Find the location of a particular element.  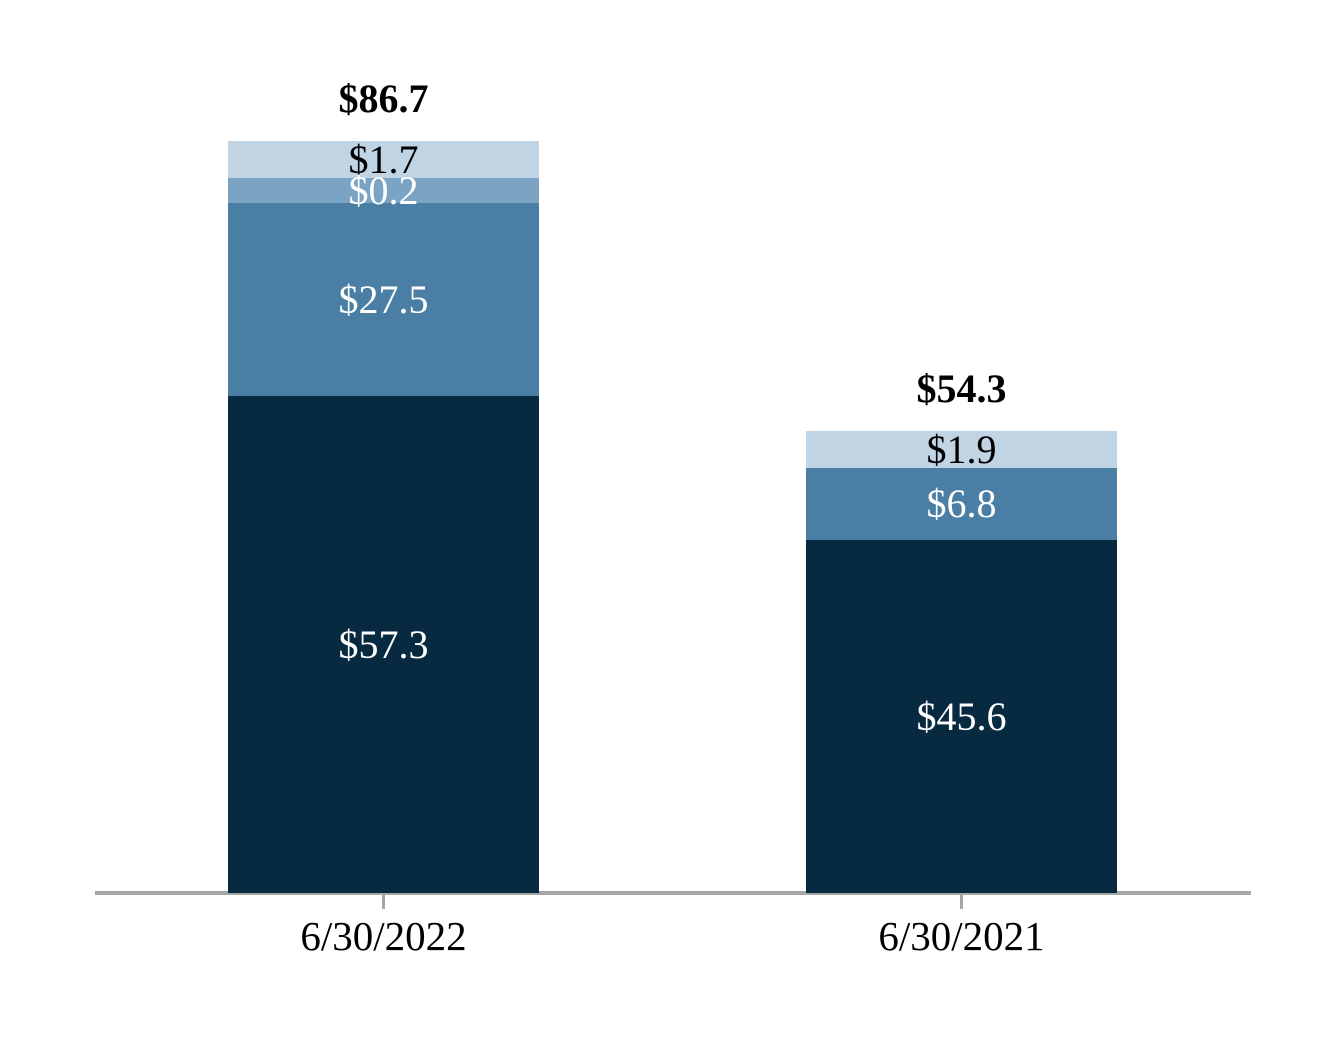

bar-segment: $45.6 is located at coordinates (961, 716).